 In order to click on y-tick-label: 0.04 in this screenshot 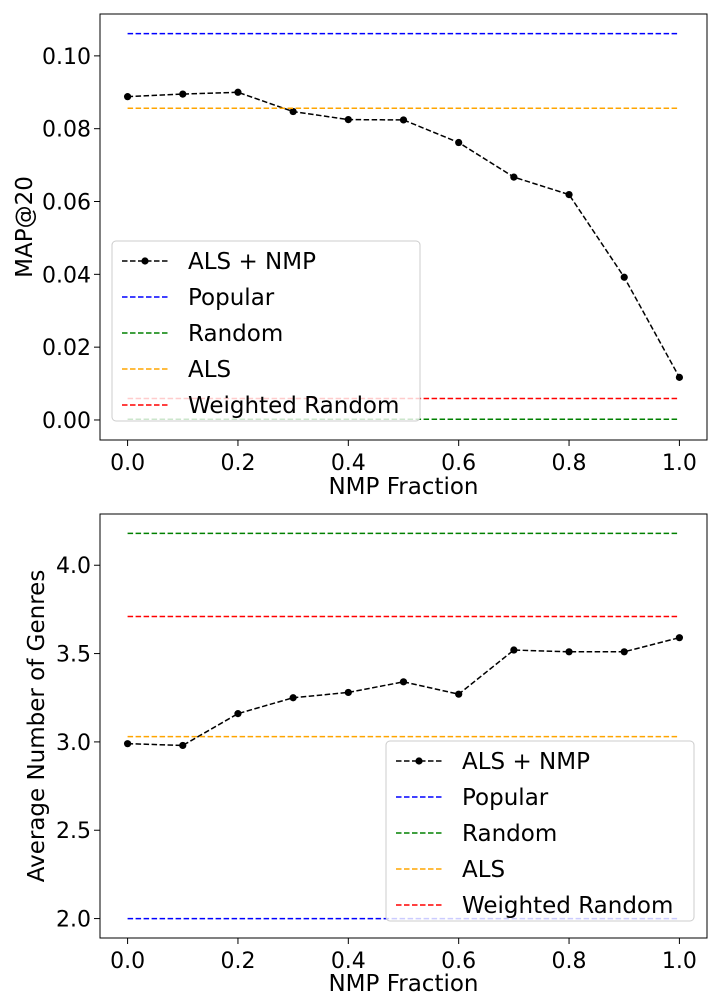, I will do `click(66, 275)`.